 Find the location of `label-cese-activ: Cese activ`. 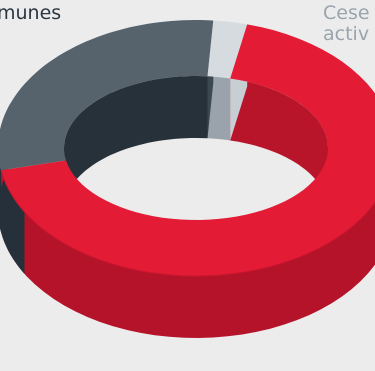

label-cese-activ: Cese activ is located at coordinates (346, 24).